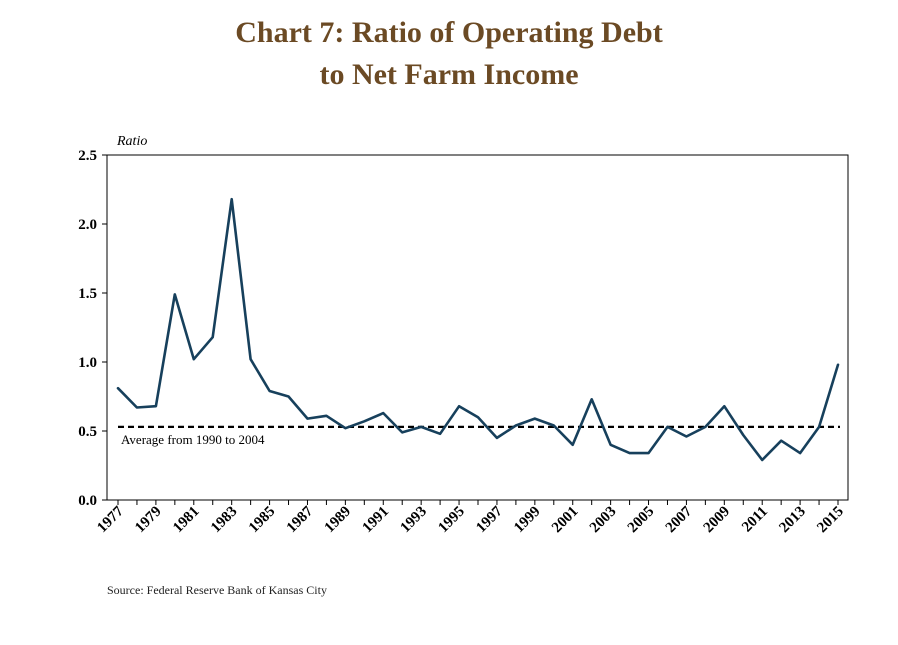 Image resolution: width=898 pixels, height=645 pixels. What do you see at coordinates (489, 519) in the screenshot?
I see `x-tick-label: 1997` at bounding box center [489, 519].